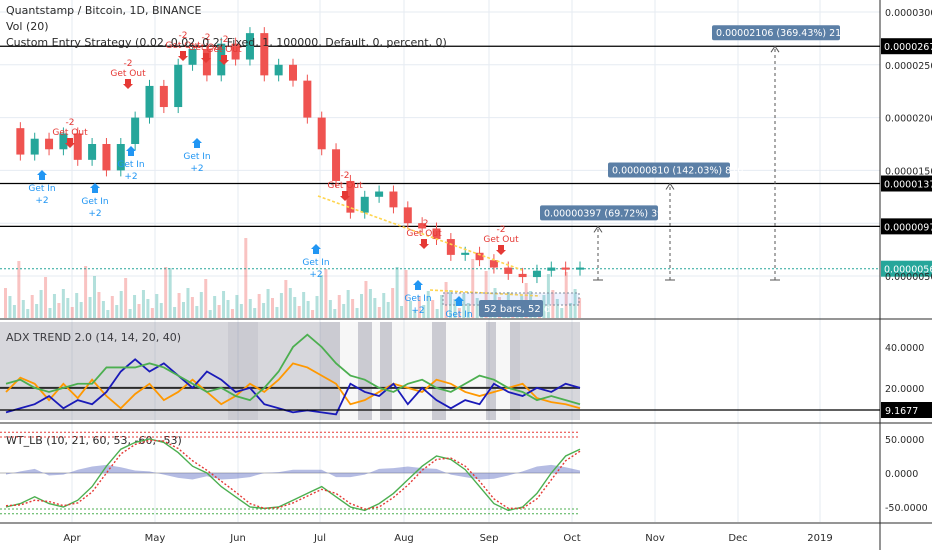 This screenshot has width=932, height=555. What do you see at coordinates (517, 309) in the screenshot?
I see `date-range-label: 52 bars, 52 d` at bounding box center [517, 309].